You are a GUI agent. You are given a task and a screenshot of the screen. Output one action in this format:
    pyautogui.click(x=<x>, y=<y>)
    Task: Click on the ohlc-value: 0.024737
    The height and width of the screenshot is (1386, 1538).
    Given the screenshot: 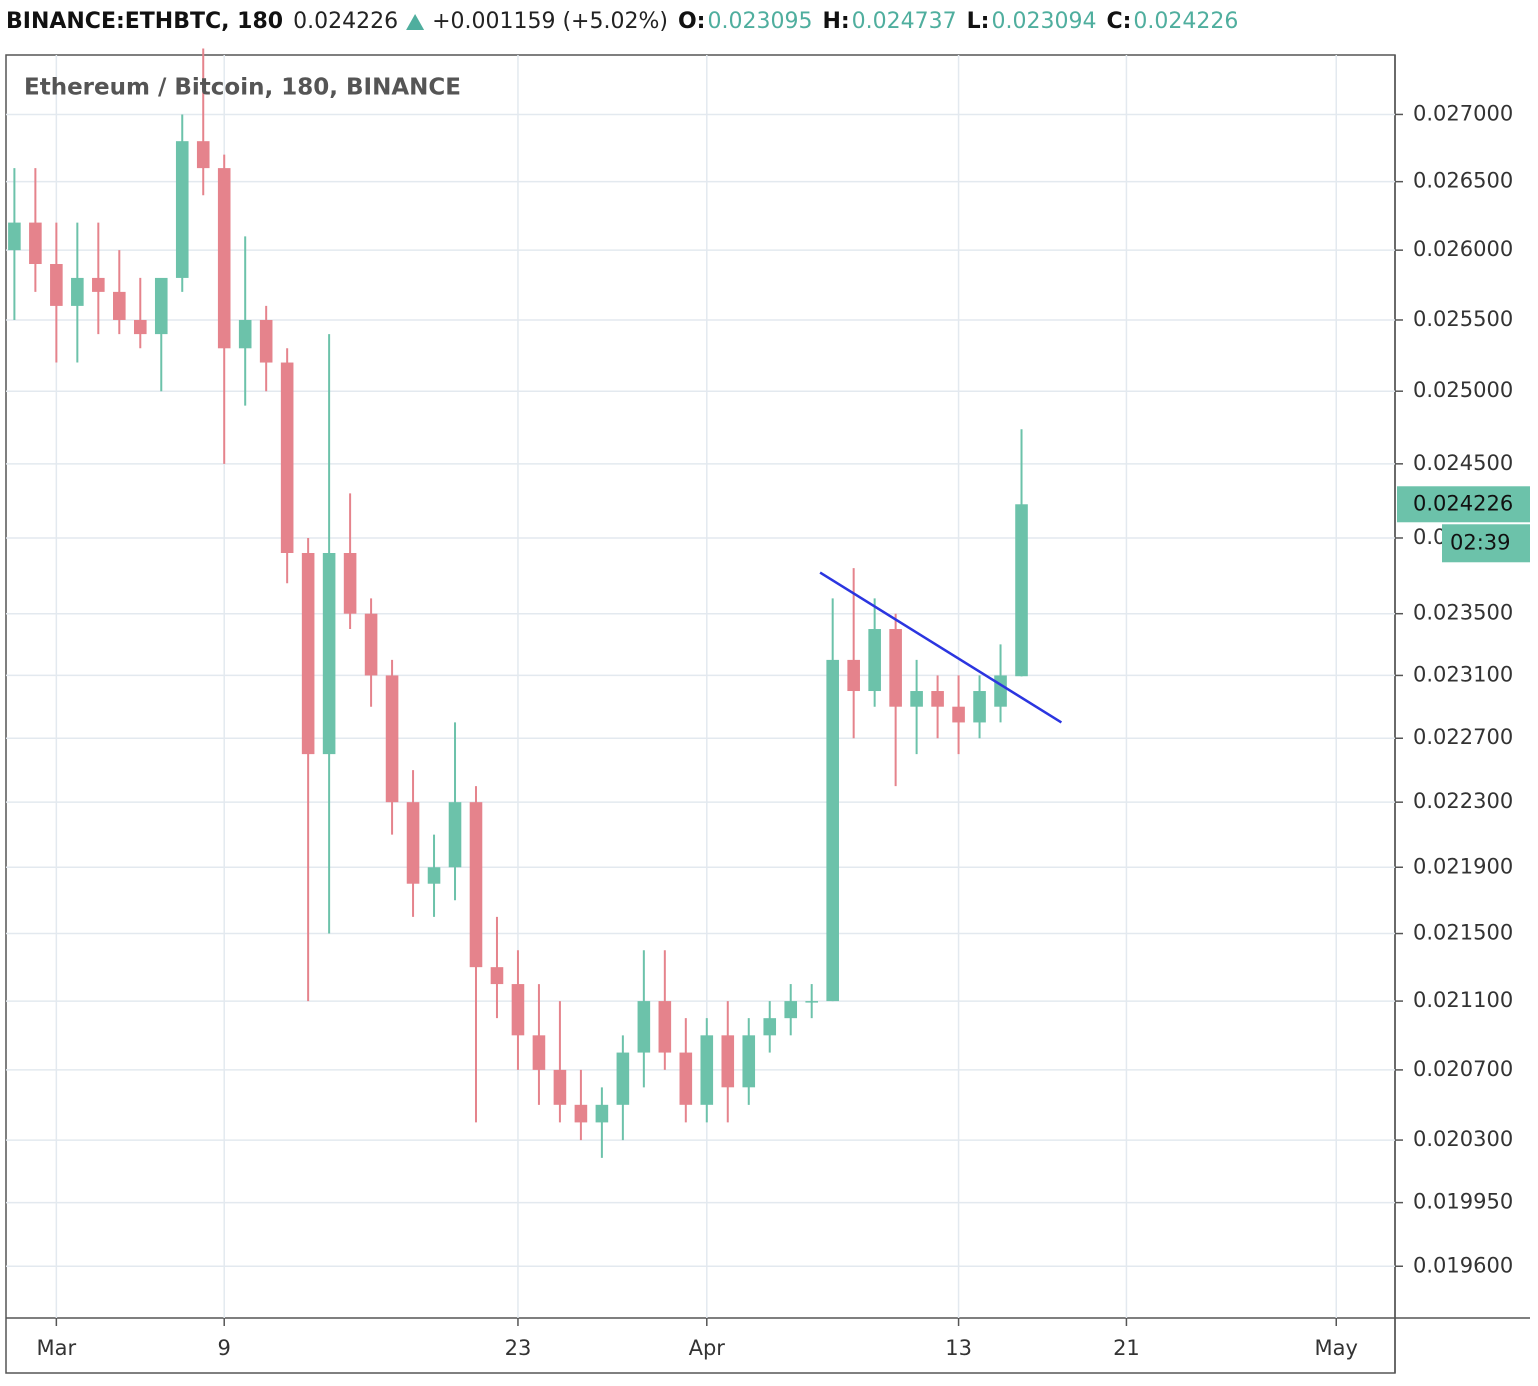 What is the action you would take?
    pyautogui.click(x=904, y=21)
    